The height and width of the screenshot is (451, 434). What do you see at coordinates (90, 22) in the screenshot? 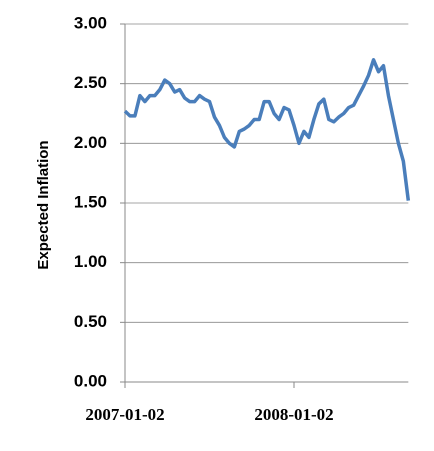
I see `y-tick-label: 3.00` at bounding box center [90, 22].